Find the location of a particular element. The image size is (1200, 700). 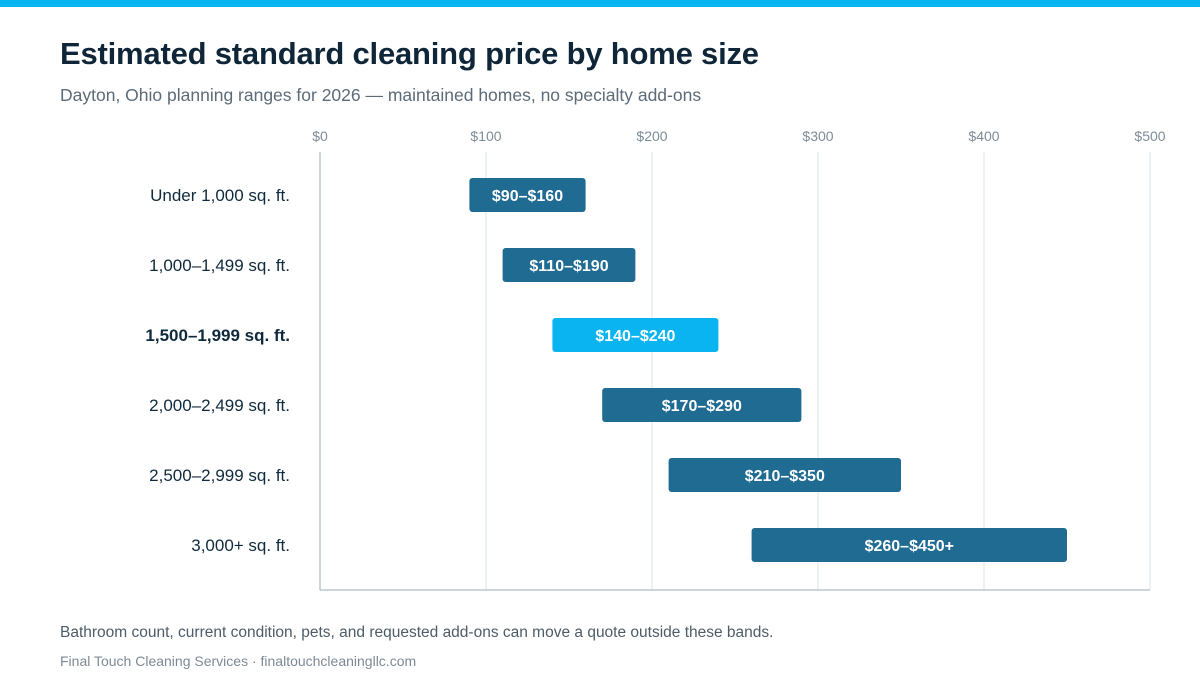

bar-value-label: $170–$290 is located at coordinates (702, 406).